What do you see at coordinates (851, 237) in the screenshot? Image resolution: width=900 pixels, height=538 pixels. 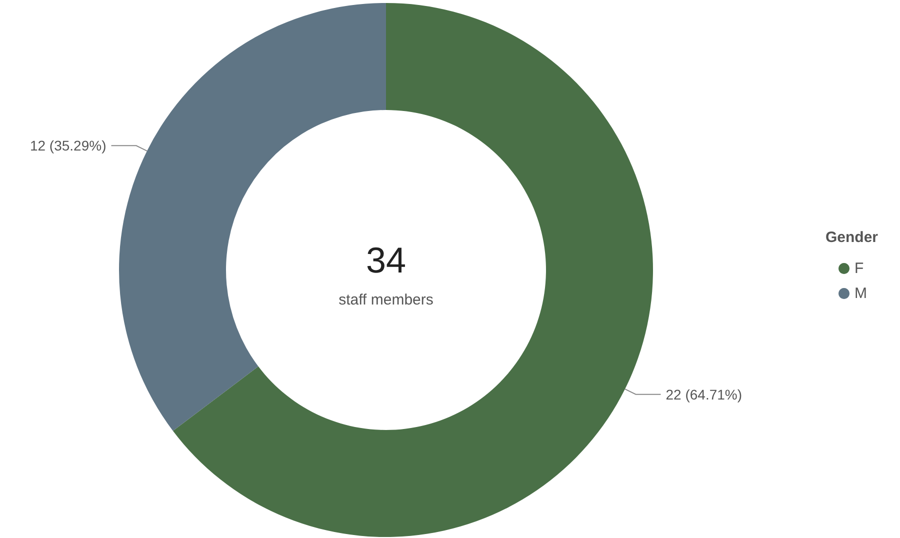 I see `legend-title: Gender` at bounding box center [851, 237].